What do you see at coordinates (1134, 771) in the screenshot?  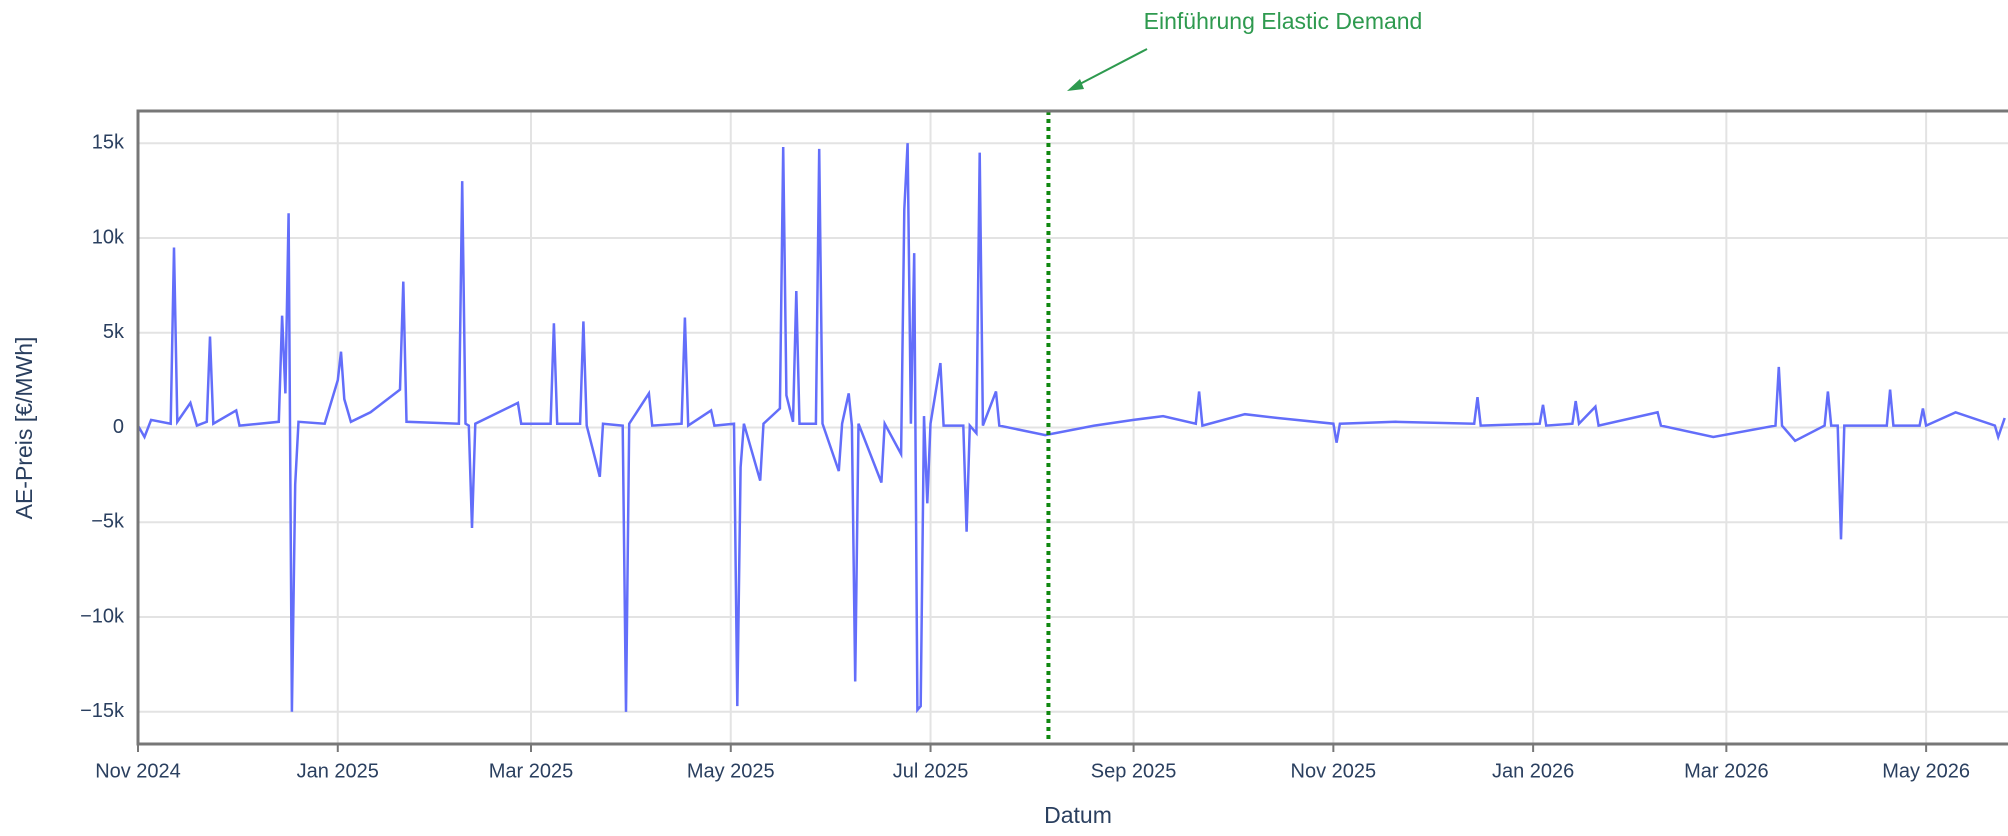 I see `x-tick-label: Sep 2025` at bounding box center [1134, 771].